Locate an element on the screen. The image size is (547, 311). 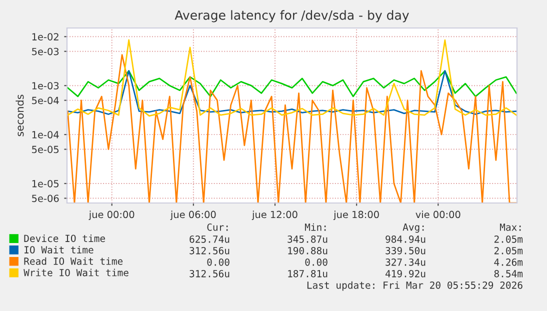
y-tick-label: 5e-04 is located at coordinates (45, 100).